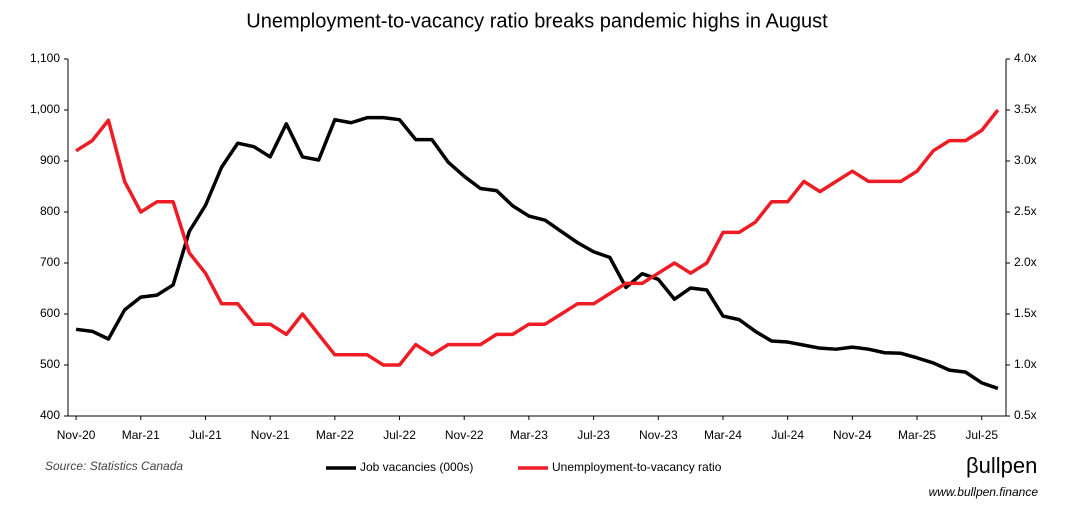  I want to click on y-tick-label: 800, so click(50, 211).